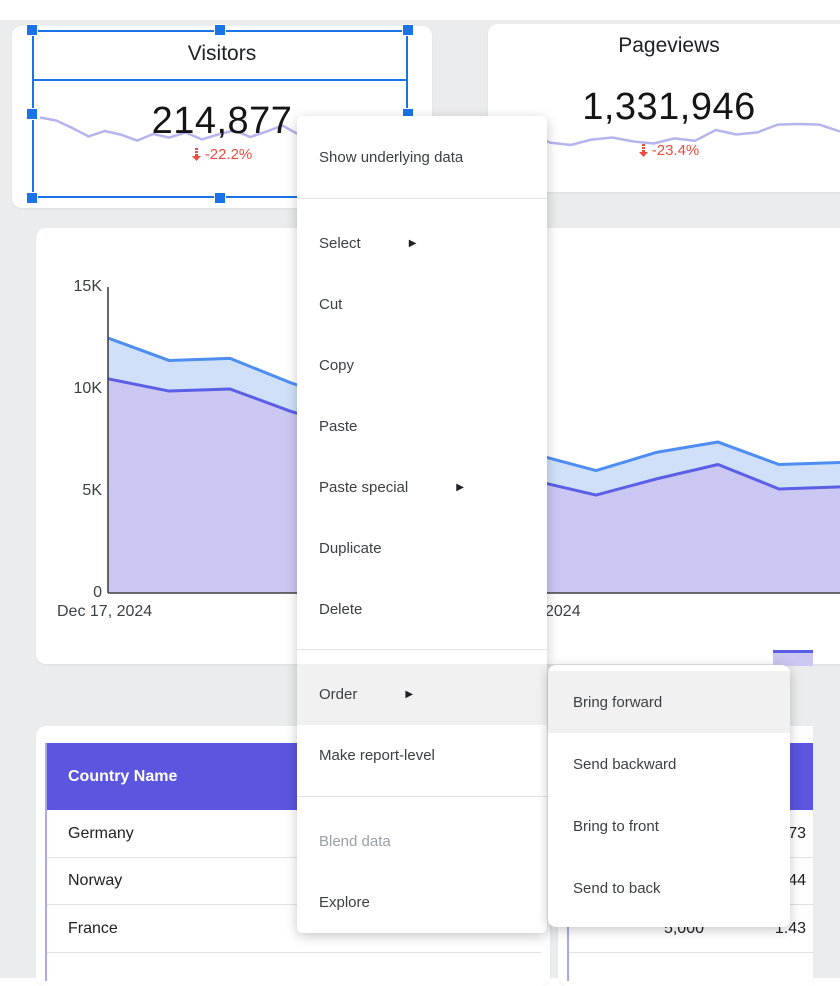  I want to click on pageviews-delta: -23.4%, so click(664, 150).